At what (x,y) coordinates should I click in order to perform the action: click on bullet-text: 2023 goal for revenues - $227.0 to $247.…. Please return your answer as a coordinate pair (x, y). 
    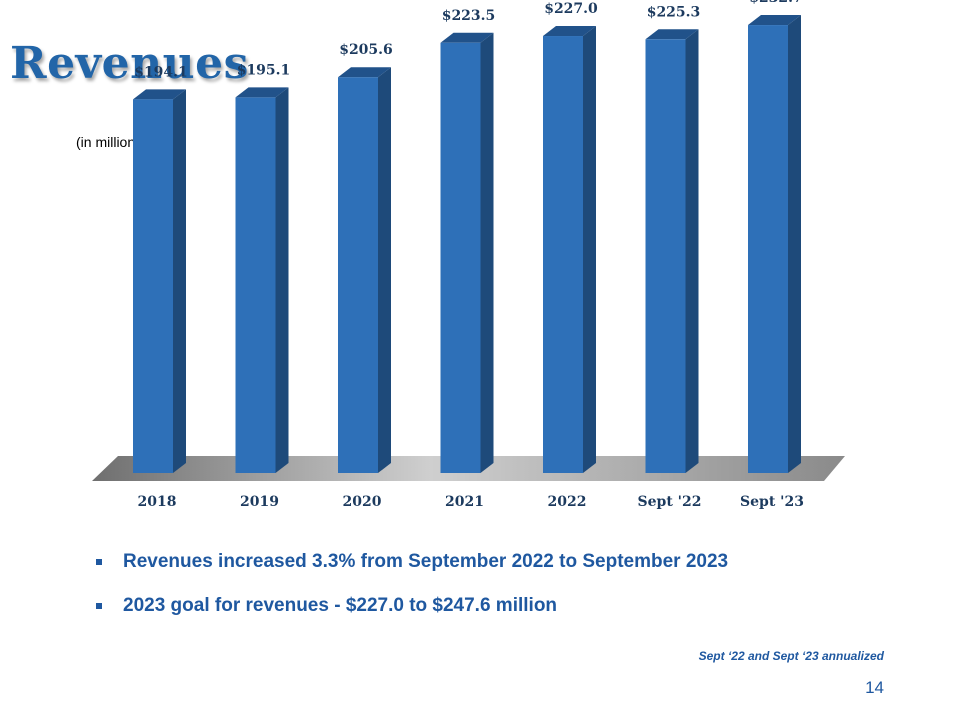
    Looking at the image, I should click on (340, 605).